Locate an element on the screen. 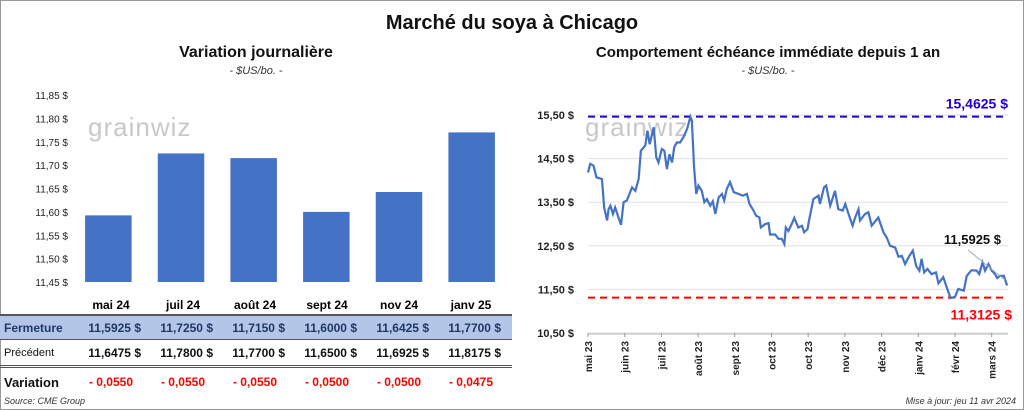 The image size is (1024, 410). y-tick-label: 15,50 $ is located at coordinates (555, 116).